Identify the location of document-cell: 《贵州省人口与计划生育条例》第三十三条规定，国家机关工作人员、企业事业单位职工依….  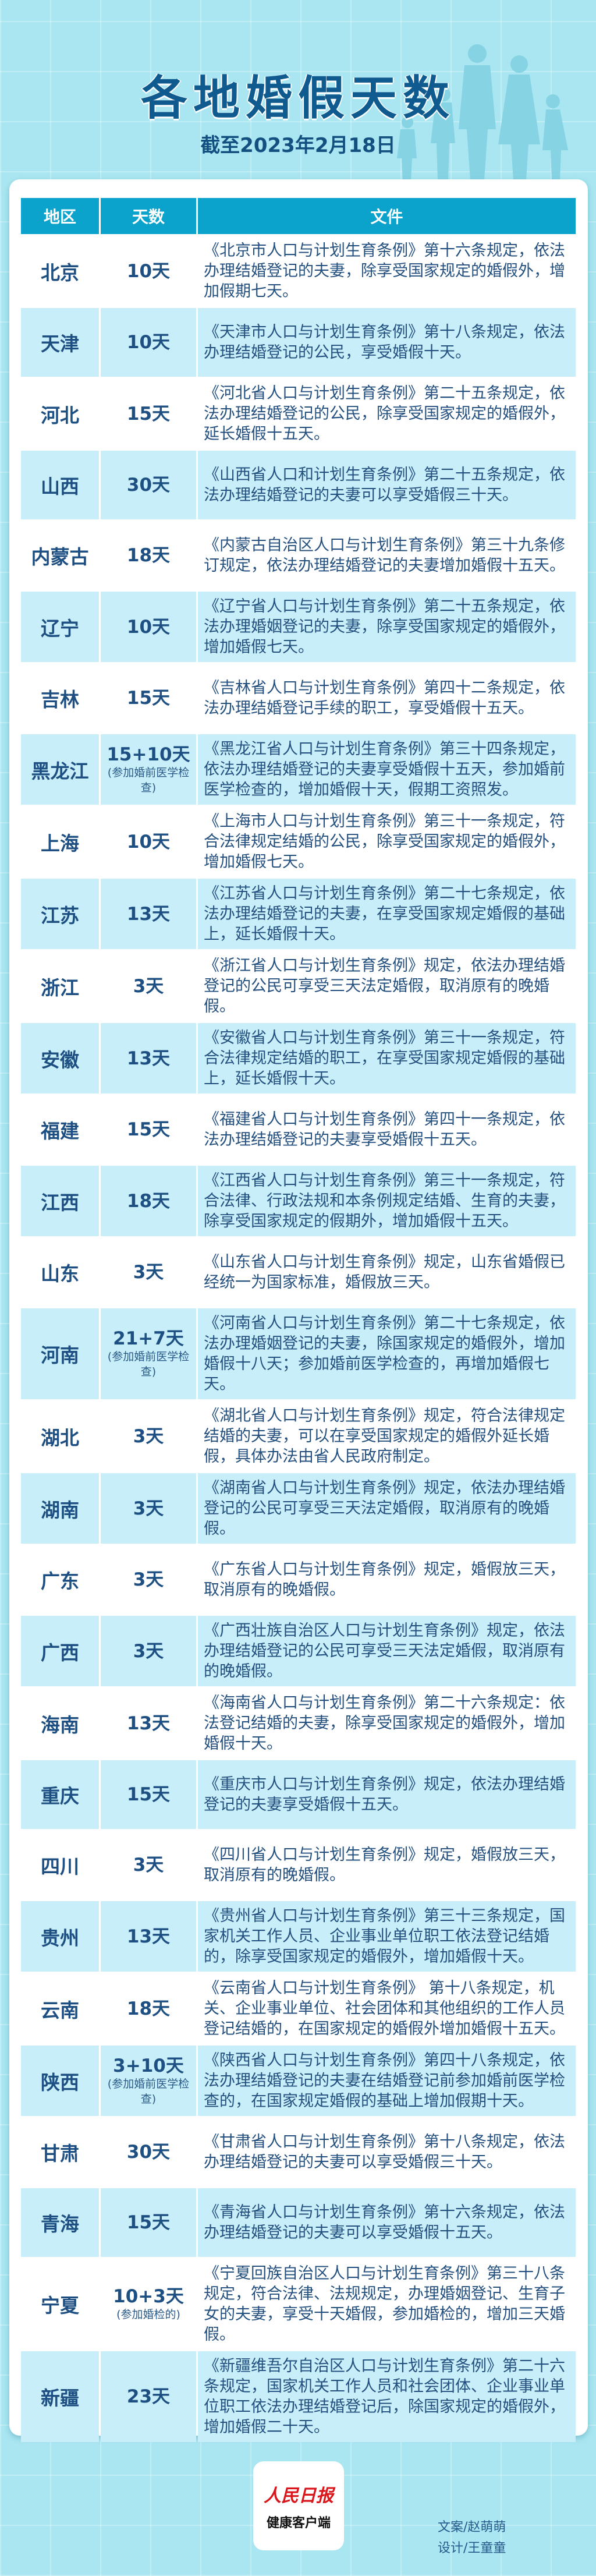
(387, 1937).